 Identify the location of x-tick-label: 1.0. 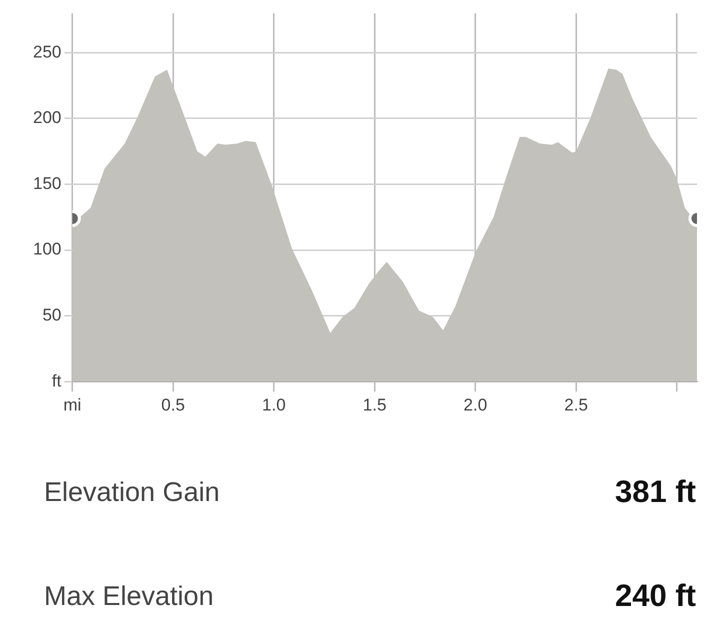
(274, 404).